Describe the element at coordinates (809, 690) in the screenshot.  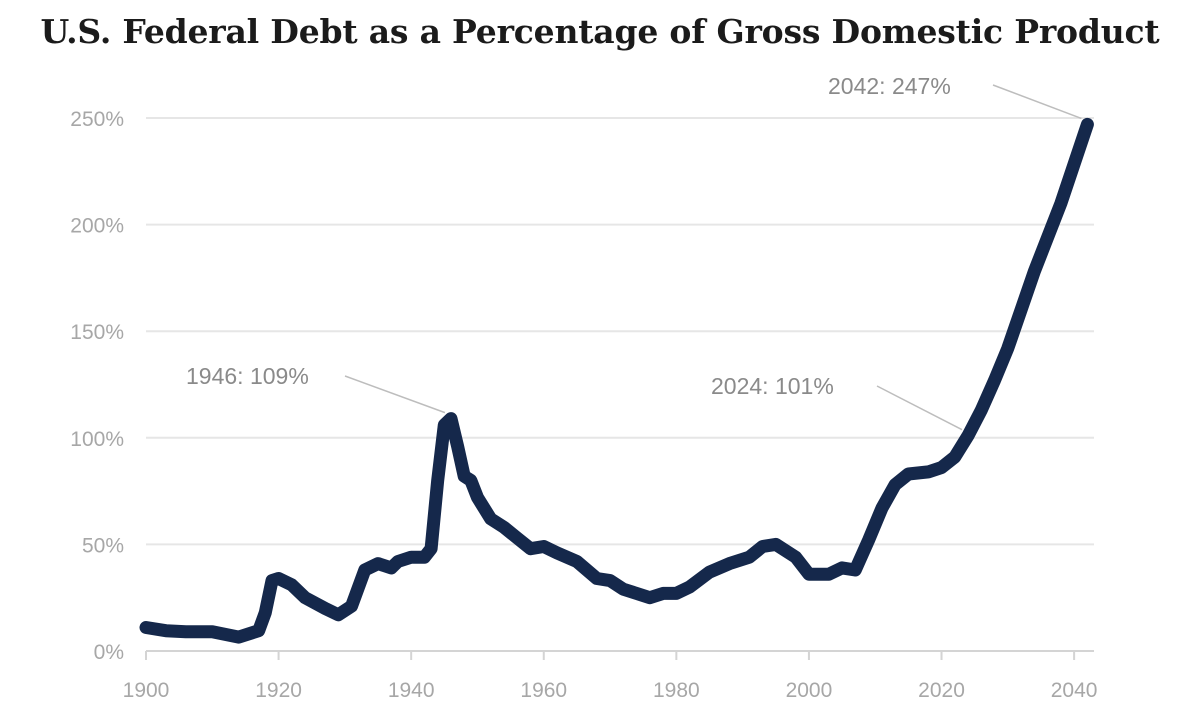
I see `x-tick-label: 2000` at that location.